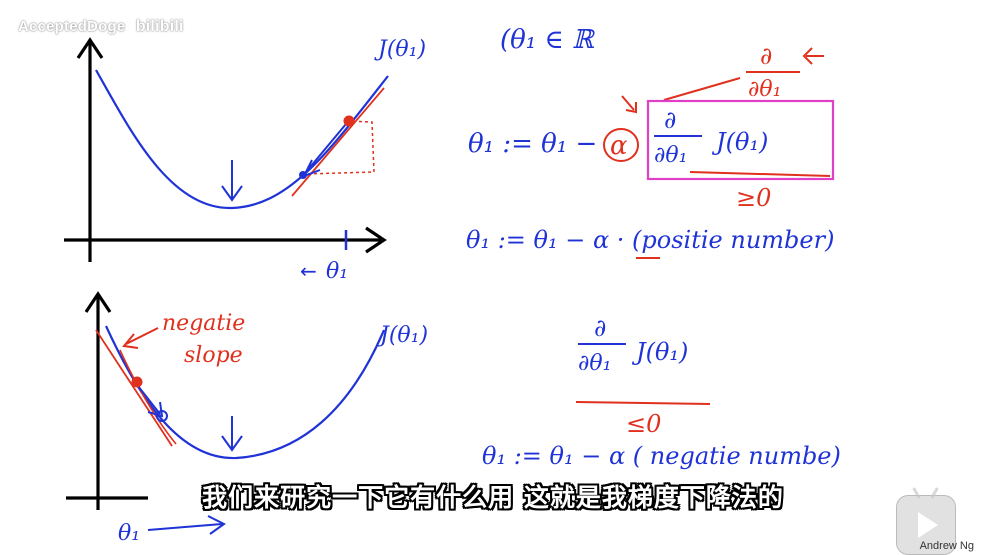 This screenshot has height=555, width=986. What do you see at coordinates (753, 198) in the screenshot?
I see `geq-zero-label: ≥0` at bounding box center [753, 198].